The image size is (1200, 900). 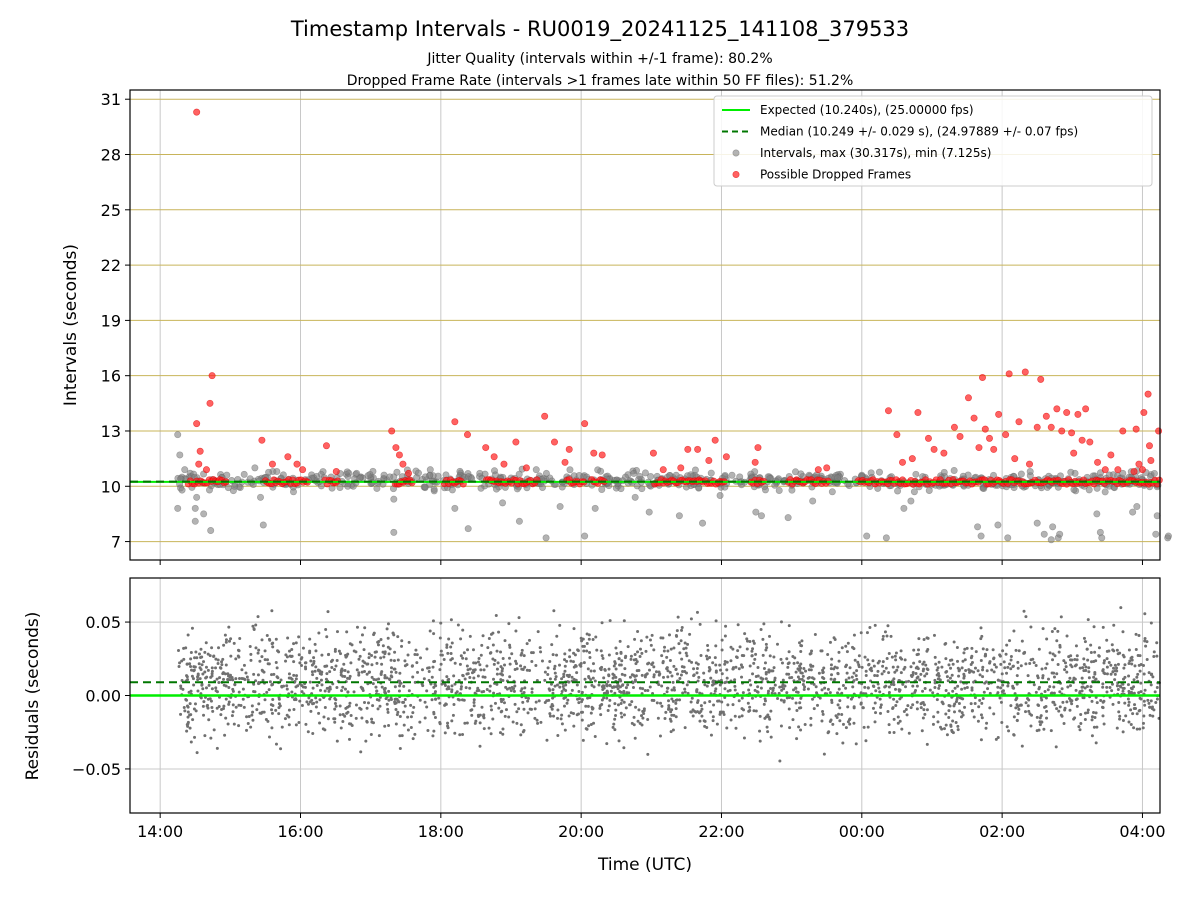 I want to click on top-y-tick-label: 19, so click(x=111, y=320).